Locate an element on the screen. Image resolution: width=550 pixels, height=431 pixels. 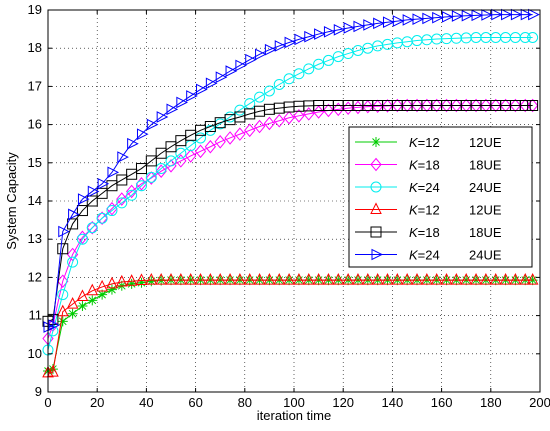
legend-label: K=18 is located at coordinates (424, 165).